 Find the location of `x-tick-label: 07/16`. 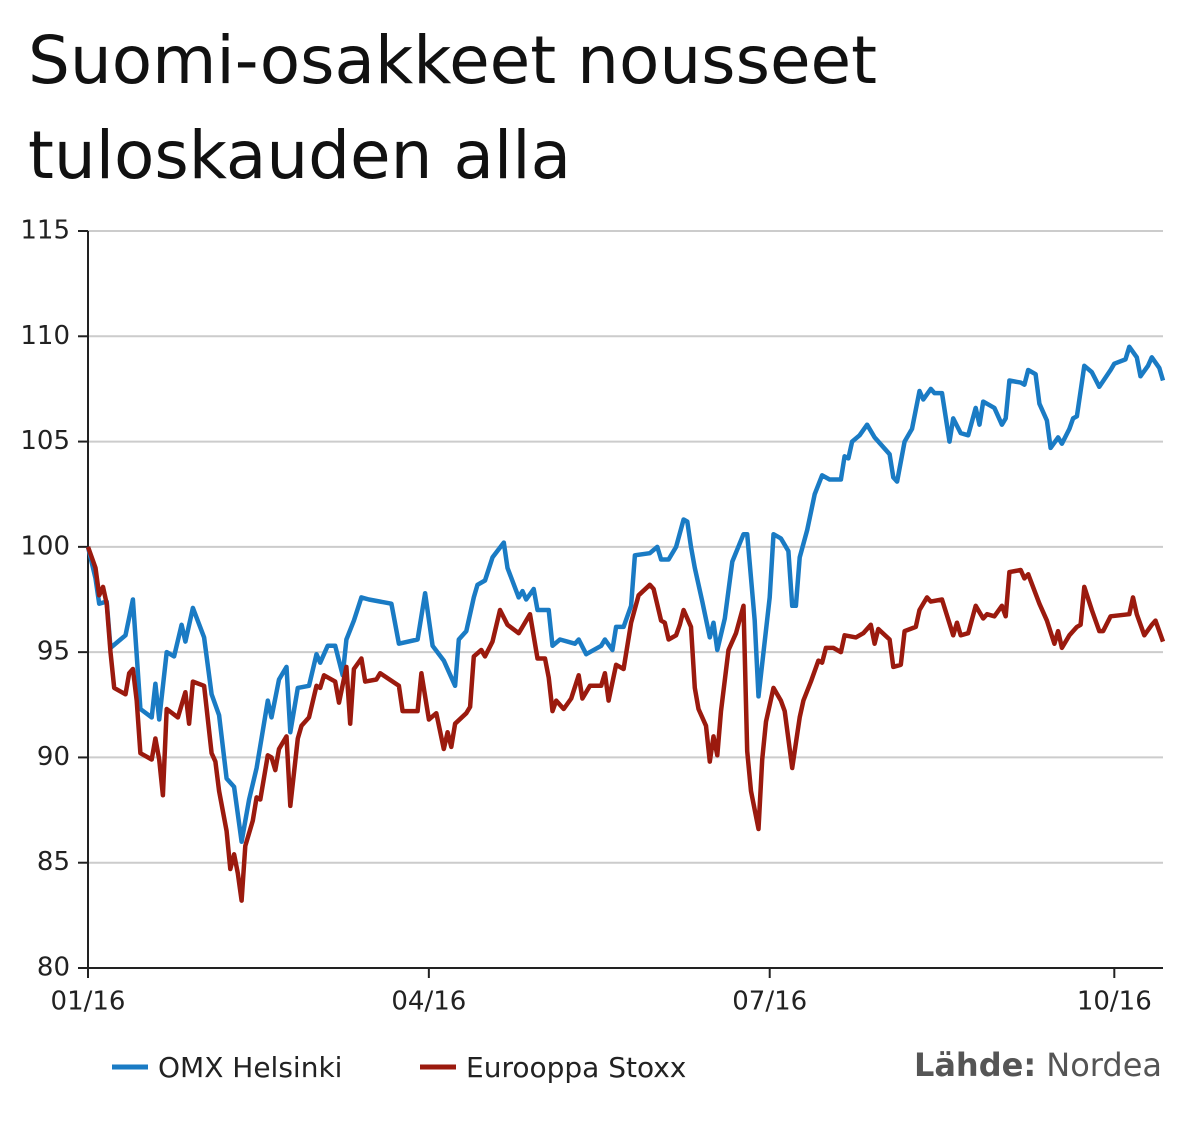

x-tick-label: 07/16 is located at coordinates (769, 1002).